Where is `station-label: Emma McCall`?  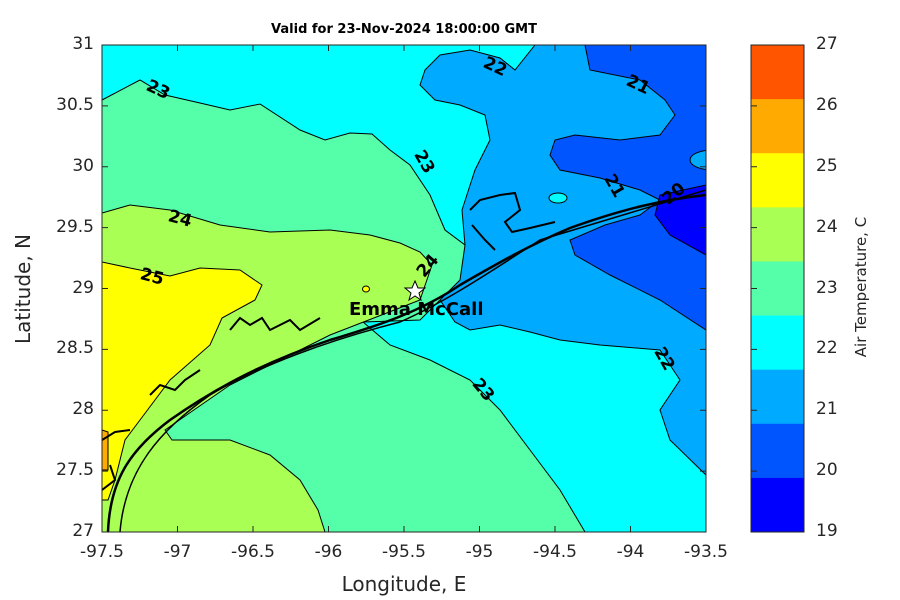 station-label: Emma McCall is located at coordinates (416, 309).